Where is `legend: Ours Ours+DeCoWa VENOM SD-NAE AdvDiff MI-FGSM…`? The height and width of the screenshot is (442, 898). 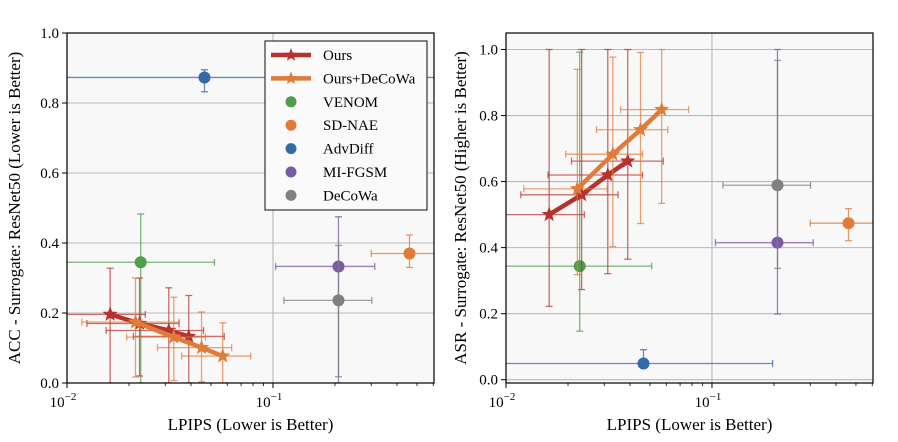
legend: Ours Ours+DeCoWa VENOM SD-NAE AdvDiff MI-FGSM… is located at coordinates (346, 125).